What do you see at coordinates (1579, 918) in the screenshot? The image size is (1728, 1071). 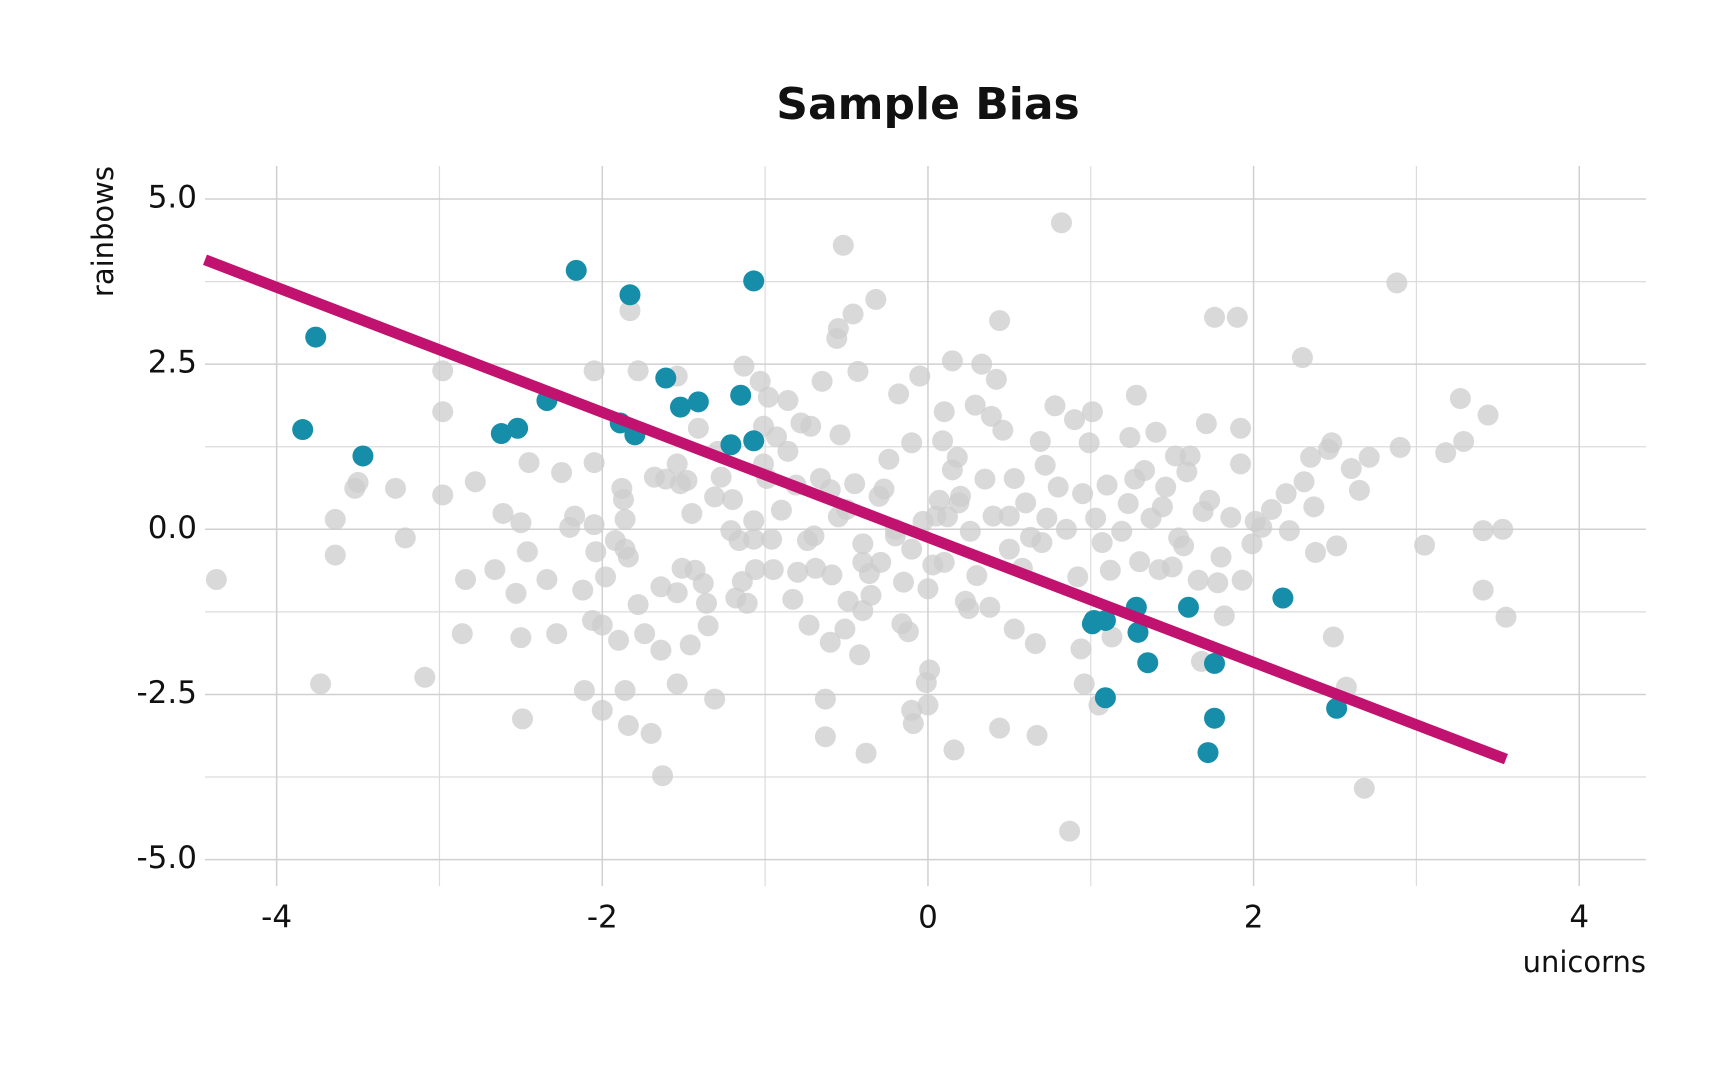 I see `x-tick-label: 4` at bounding box center [1579, 918].